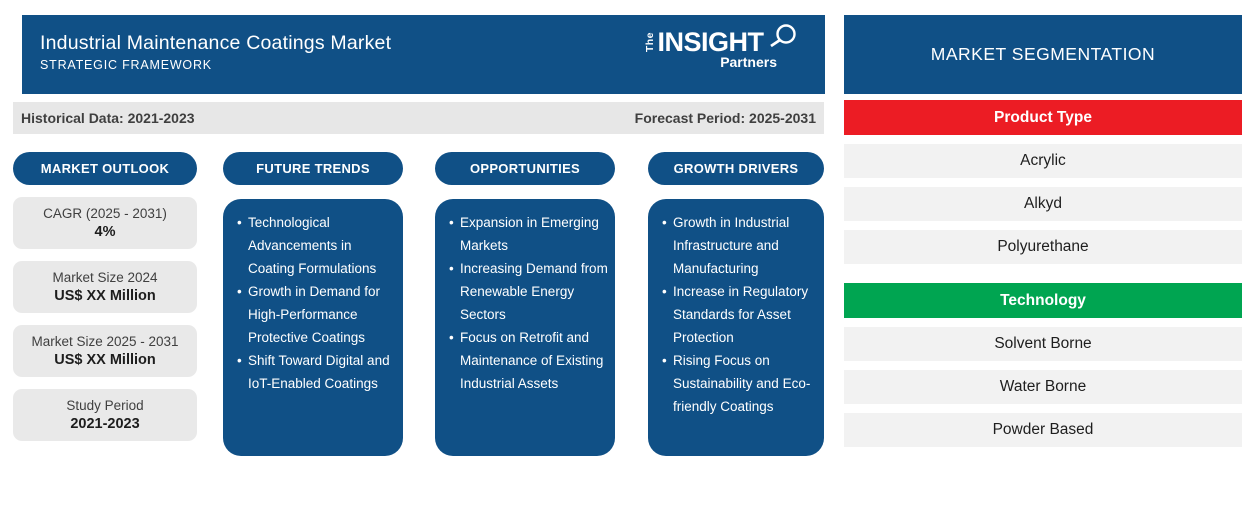 The height and width of the screenshot is (530, 1254). Describe the element at coordinates (105, 213) in the screenshot. I see `stat-label: CAGR (2025 - 2031)` at that location.